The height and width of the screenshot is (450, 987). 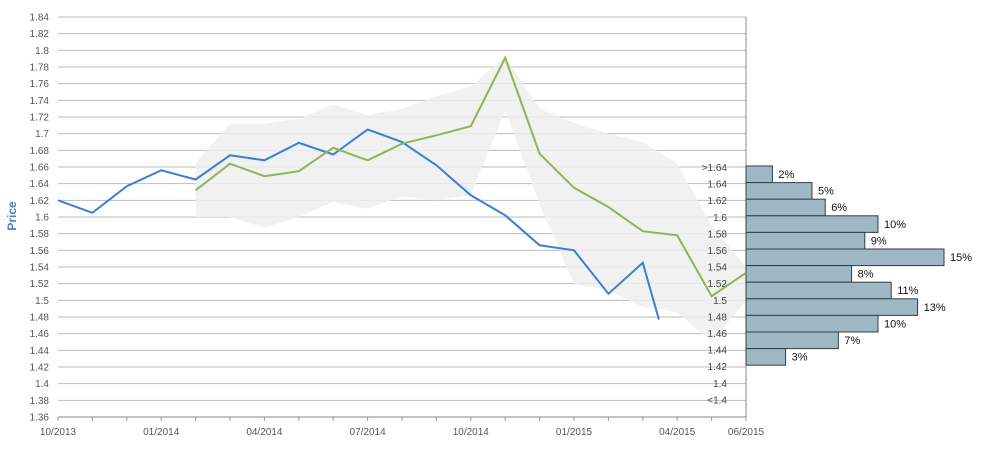 What do you see at coordinates (574, 432) in the screenshot?
I see `x-tick-label: 01/2015` at bounding box center [574, 432].